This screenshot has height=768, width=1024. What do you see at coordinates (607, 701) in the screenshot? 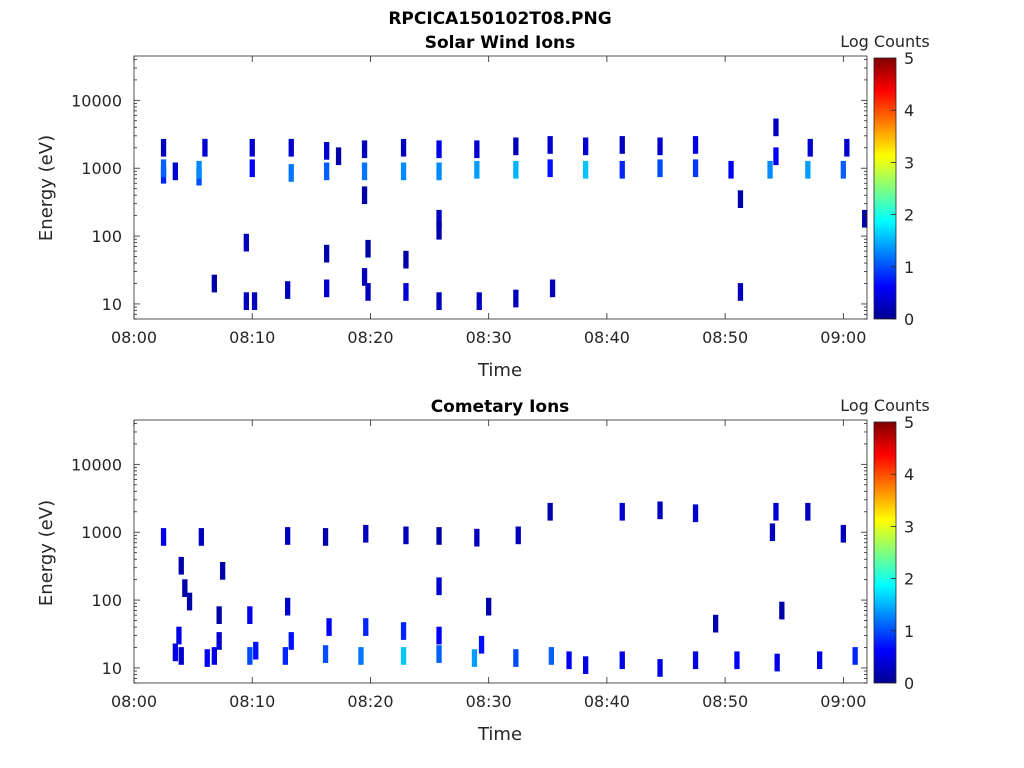
I see `x-tick-label: 08:40` at bounding box center [607, 701].